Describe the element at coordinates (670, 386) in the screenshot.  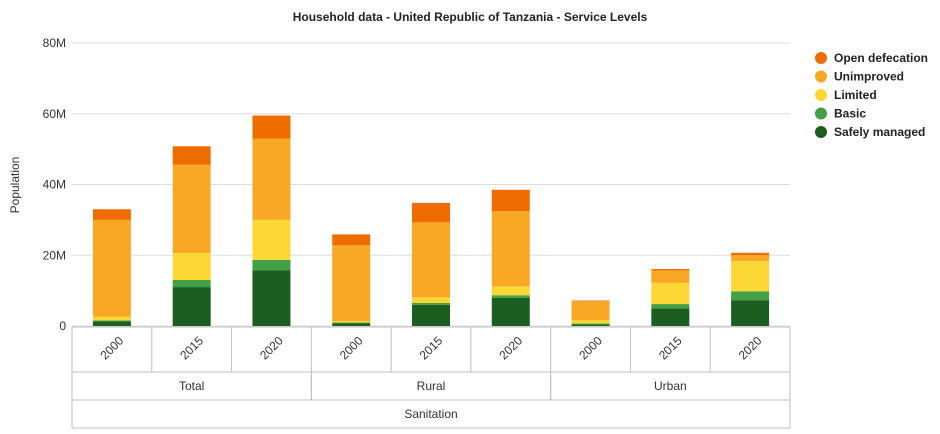
I see `group-label: Urban` at that location.